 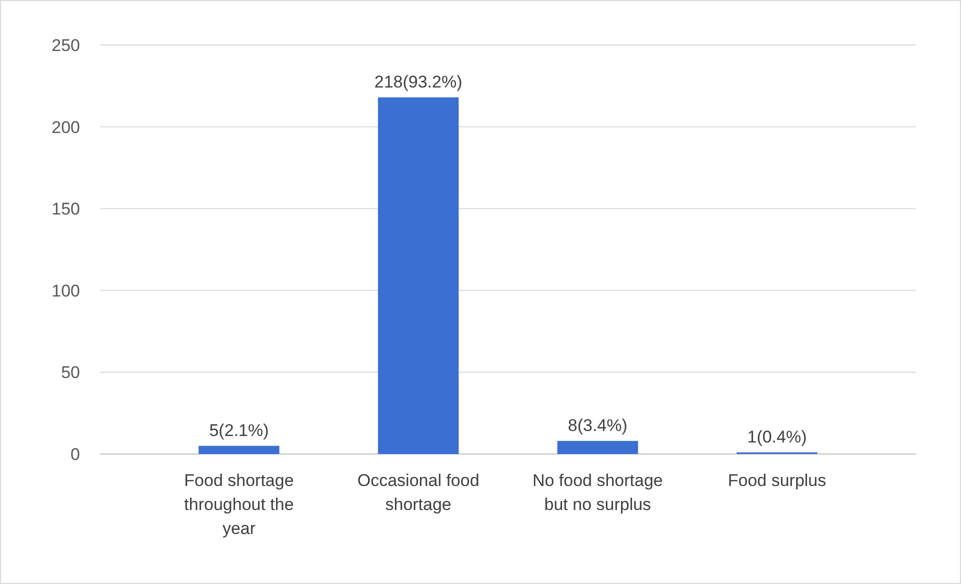 What do you see at coordinates (66, 45) in the screenshot?
I see `y-tick-label: 250` at bounding box center [66, 45].